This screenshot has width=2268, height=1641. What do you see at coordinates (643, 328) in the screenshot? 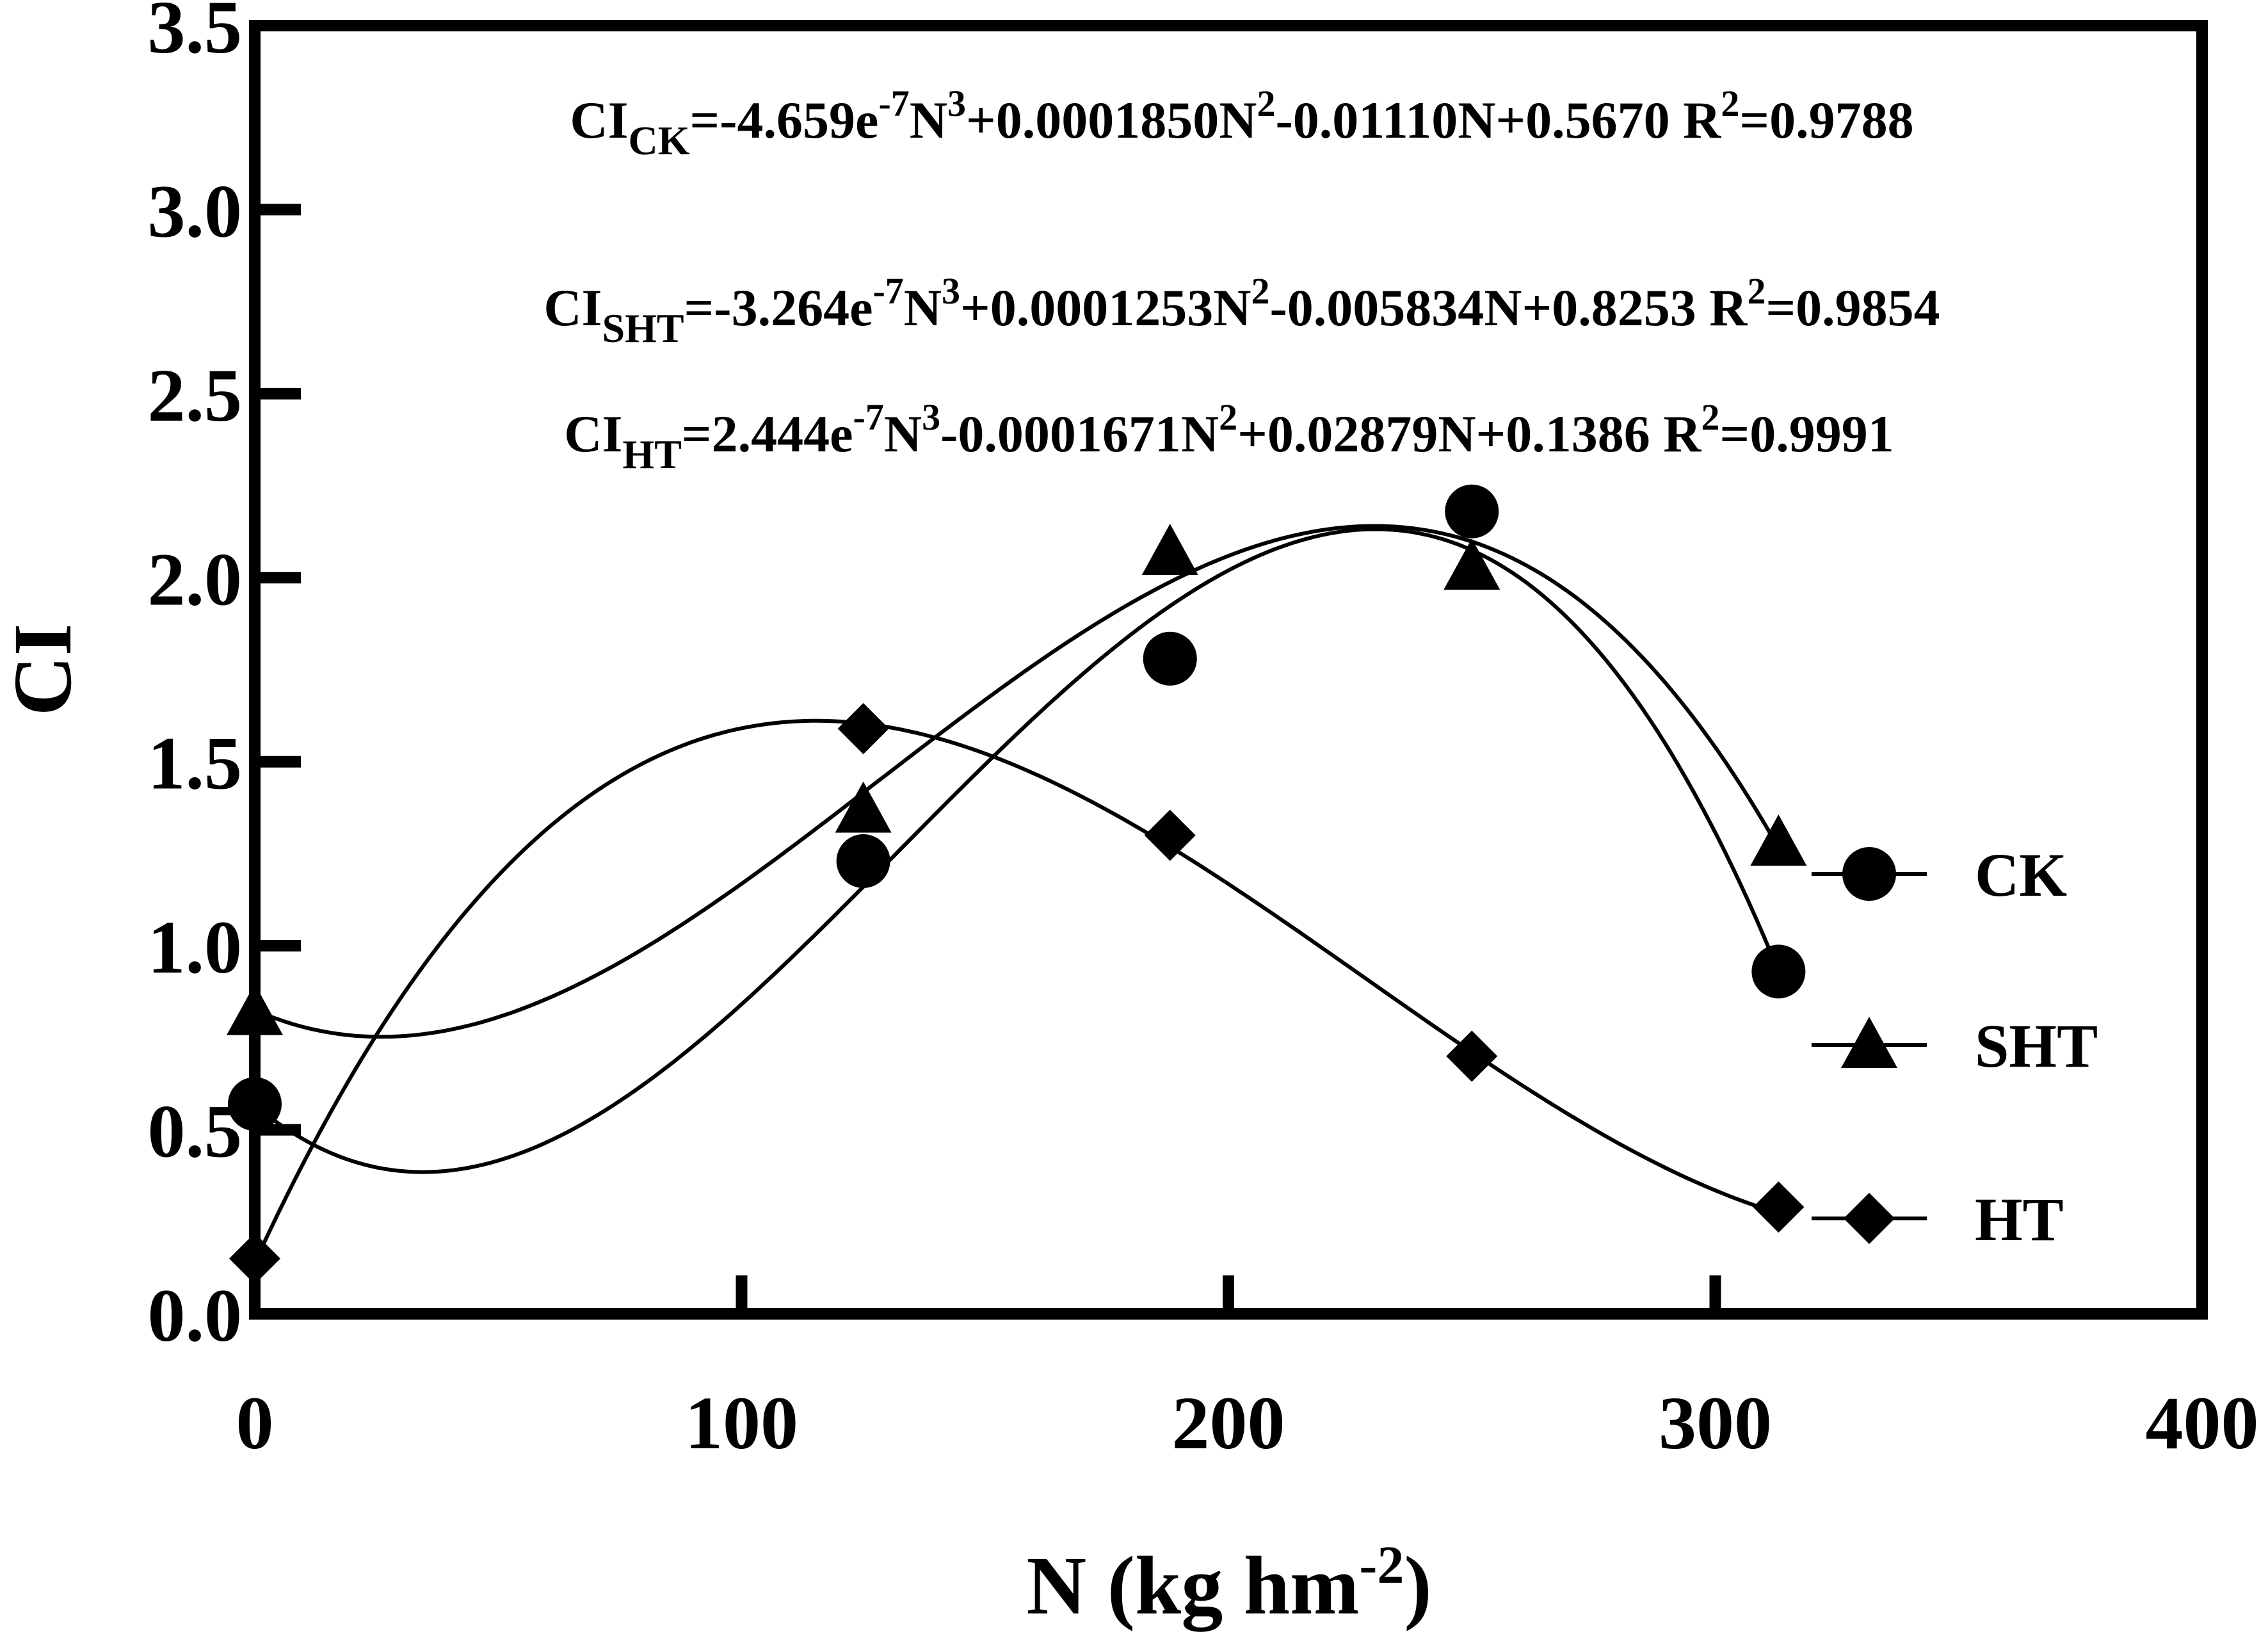
I see `equation-part: SHT` at bounding box center [643, 328].